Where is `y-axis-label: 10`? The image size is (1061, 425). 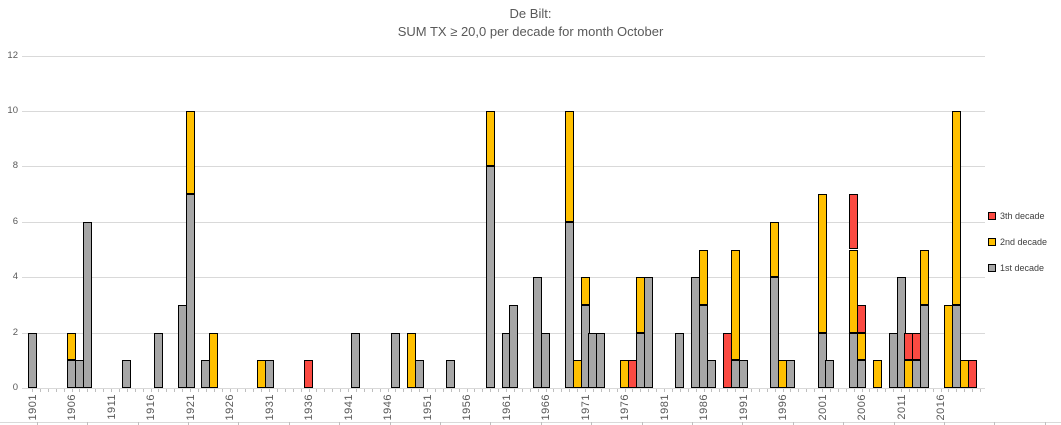
y-axis-label: 10 is located at coordinates (12, 110).